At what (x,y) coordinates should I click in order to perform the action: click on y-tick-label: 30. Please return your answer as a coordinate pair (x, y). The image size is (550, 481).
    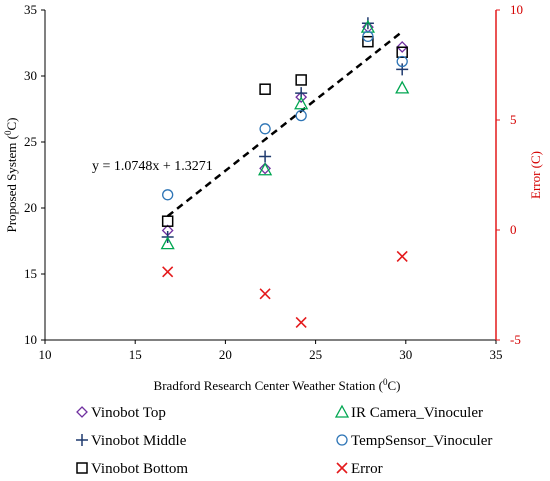
    Looking at the image, I should click on (30, 75).